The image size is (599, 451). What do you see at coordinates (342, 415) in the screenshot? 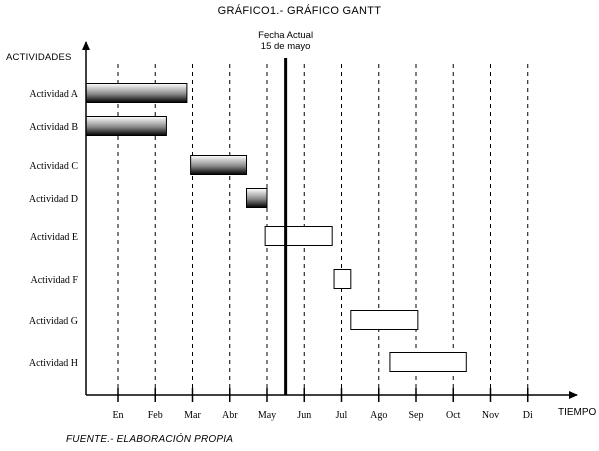
I see `x-tick-label: Jul` at bounding box center [342, 415].